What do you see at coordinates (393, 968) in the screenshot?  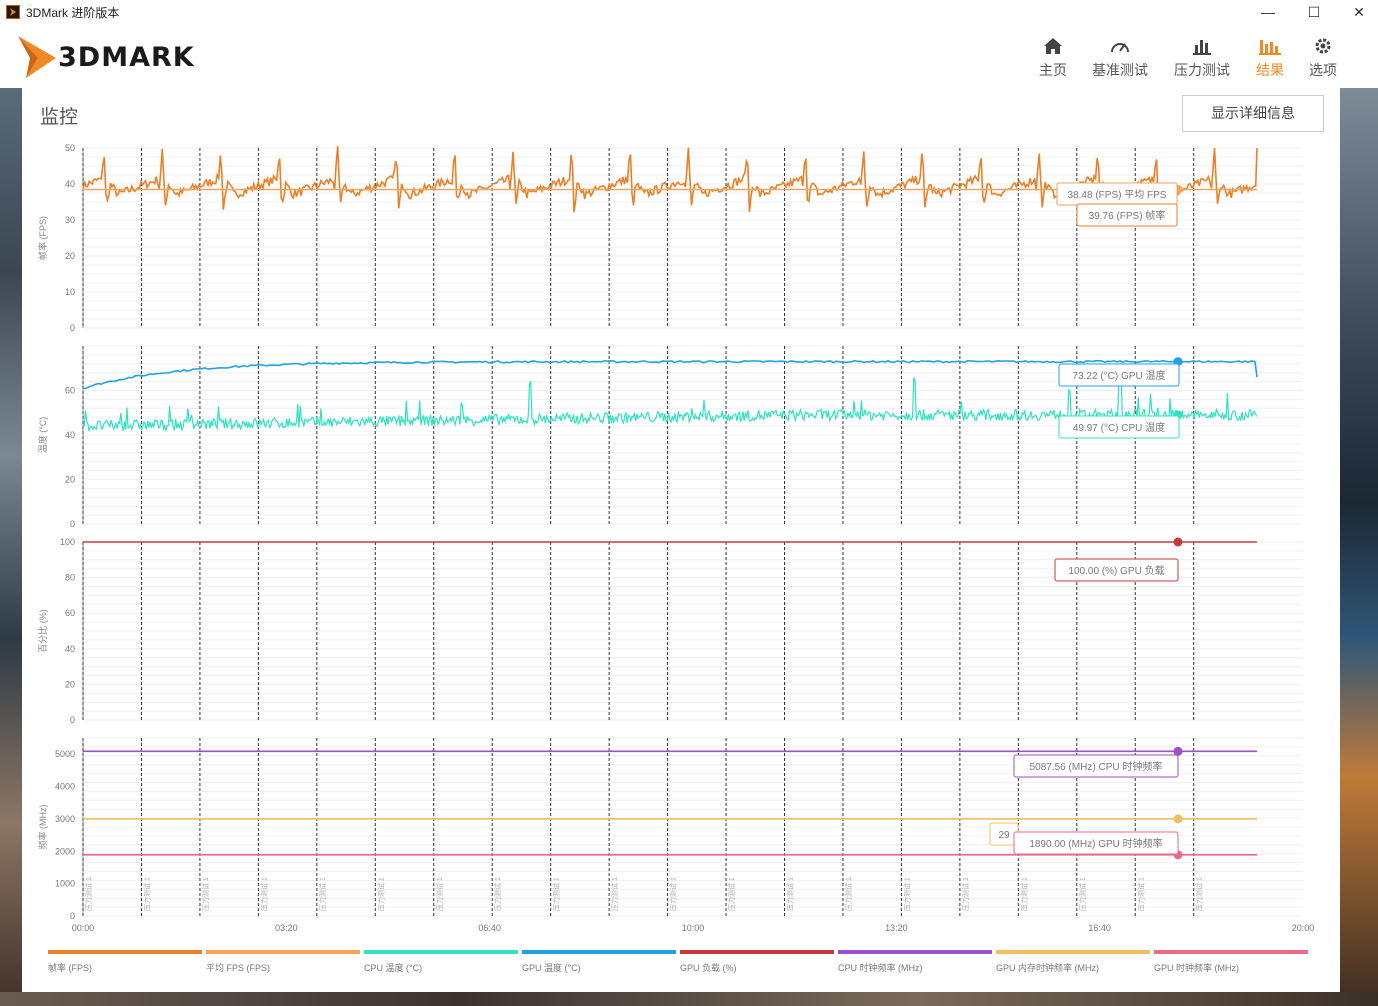 I see `legend-label: CPU 温度 (°C)` at bounding box center [393, 968].